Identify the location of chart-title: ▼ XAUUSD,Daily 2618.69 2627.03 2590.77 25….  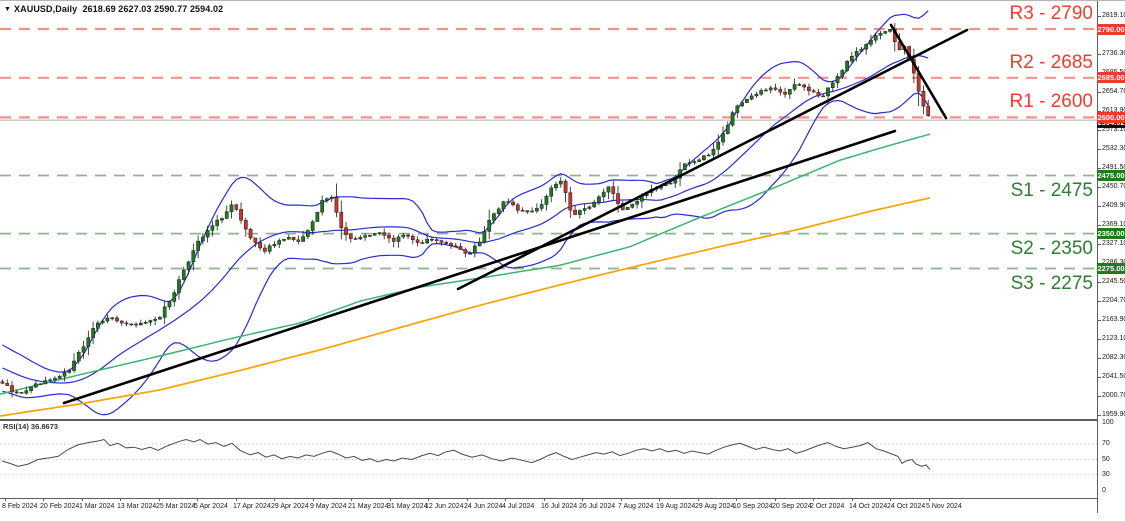
(113, 9).